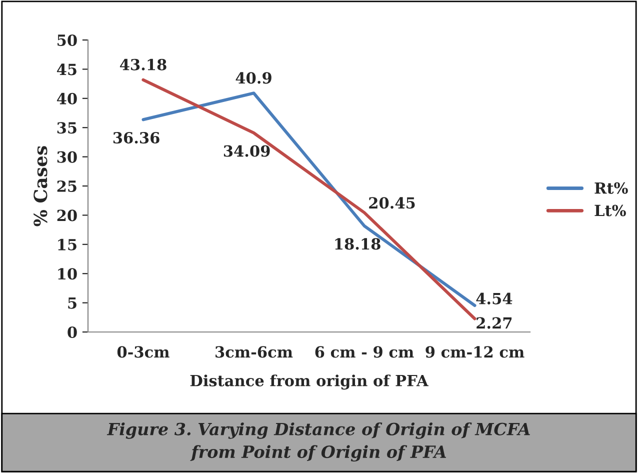  What do you see at coordinates (357, 244) in the screenshot?
I see `data-label: 18.18` at bounding box center [357, 244].